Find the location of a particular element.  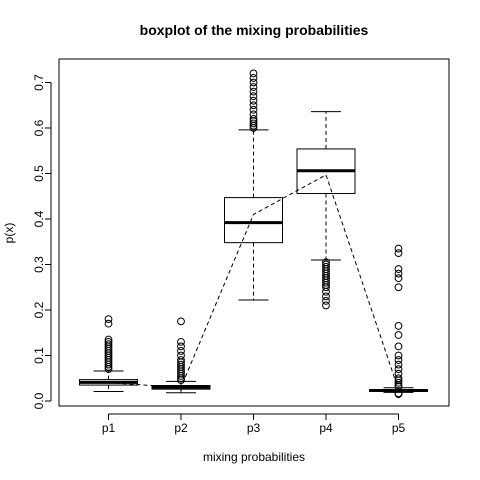

x-tick-label: p3 is located at coordinates (254, 428).